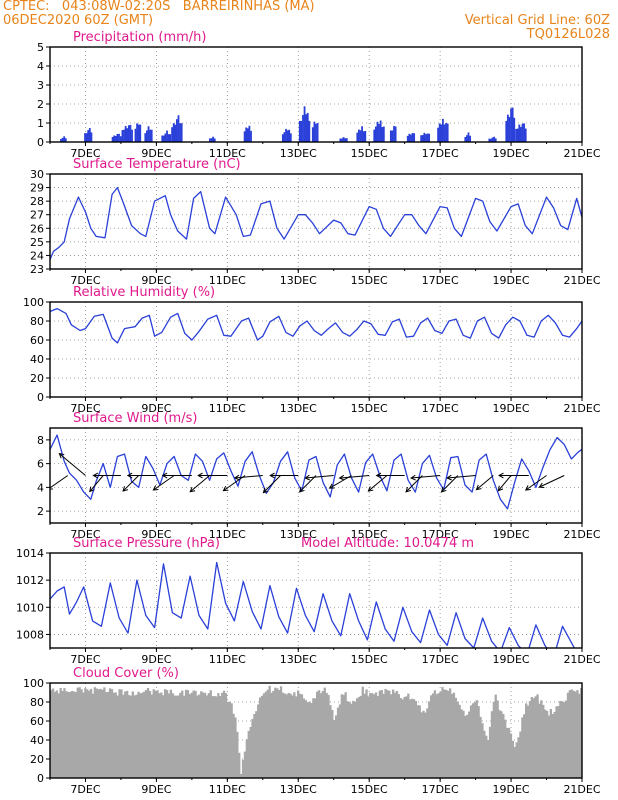 This screenshot has height=800, width=618. I want to click on precip-xtick-label: 15DEC, so click(369, 153).